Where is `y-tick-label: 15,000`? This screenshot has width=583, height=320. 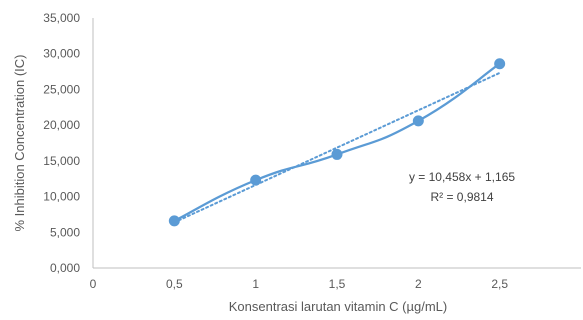
y-tick-label: 15,000 is located at coordinates (61, 161).